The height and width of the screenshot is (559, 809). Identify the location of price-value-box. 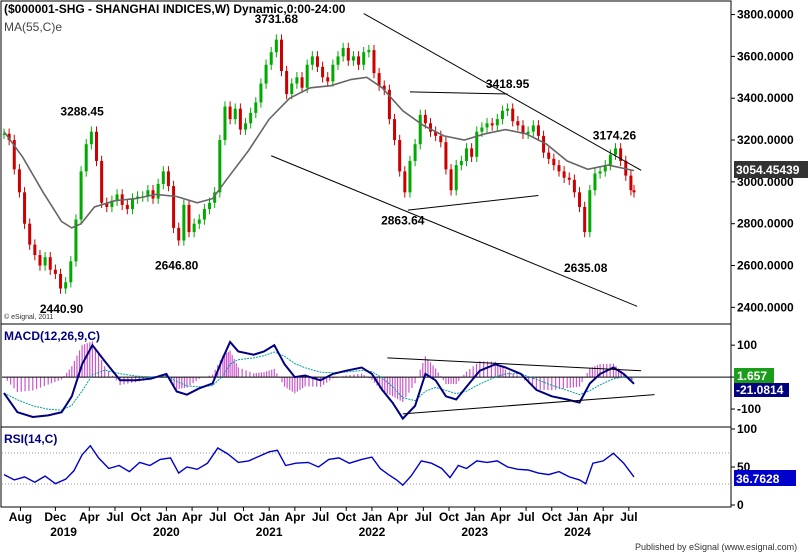
(771, 169).